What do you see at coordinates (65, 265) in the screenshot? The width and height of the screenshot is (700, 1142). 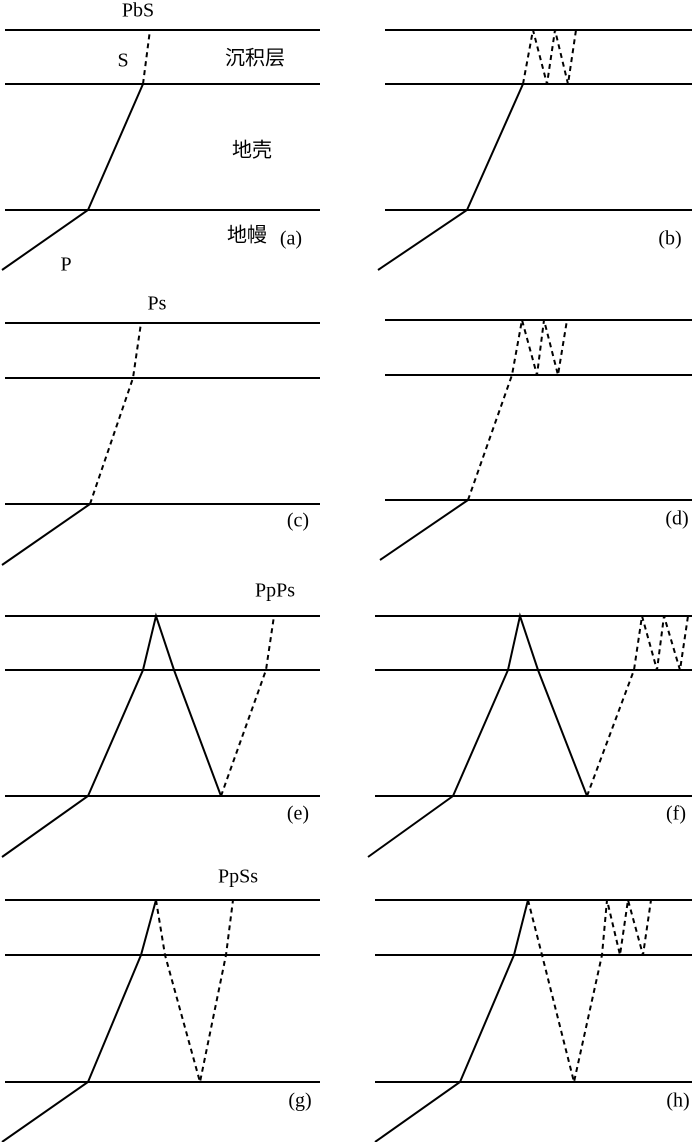 I see `p-label: P` at bounding box center [65, 265].